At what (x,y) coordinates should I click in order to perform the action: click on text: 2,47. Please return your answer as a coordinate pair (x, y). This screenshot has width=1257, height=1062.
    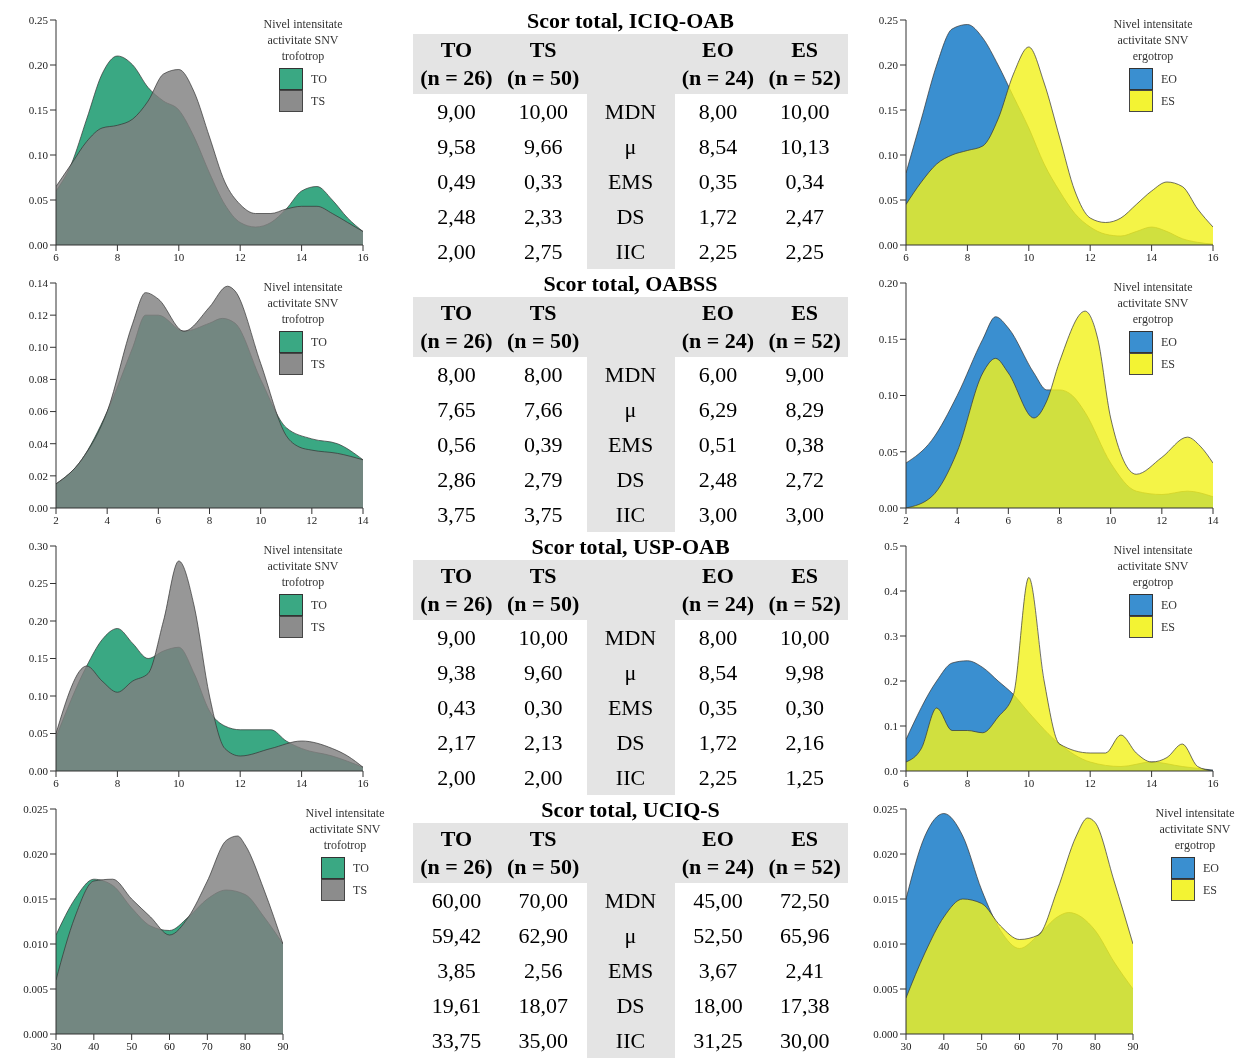
    Looking at the image, I should click on (804, 216).